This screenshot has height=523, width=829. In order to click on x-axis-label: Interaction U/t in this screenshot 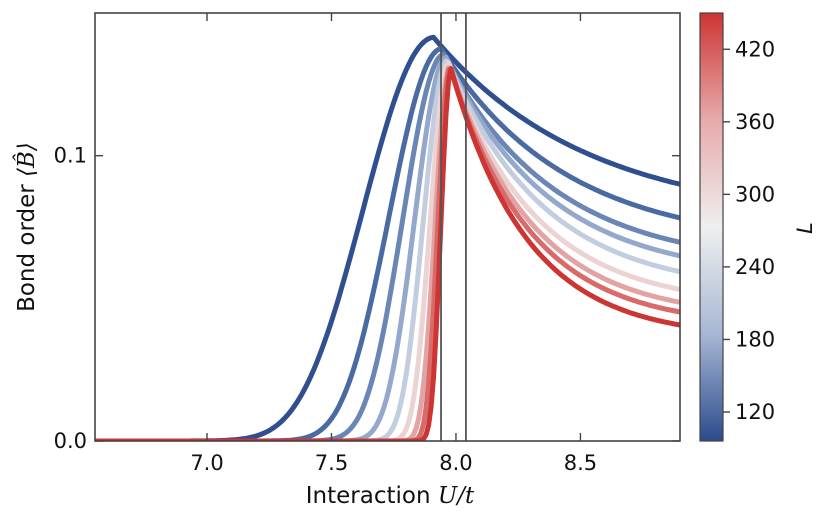, I will do `click(390, 496)`.